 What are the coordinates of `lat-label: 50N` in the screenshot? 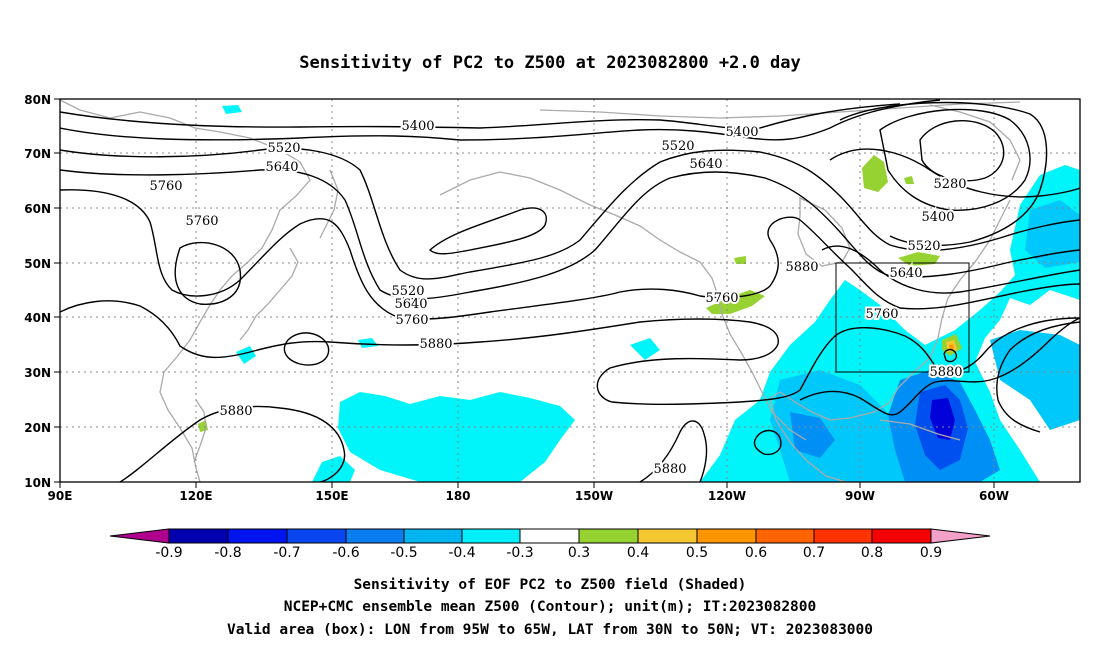 It's located at (37, 264).